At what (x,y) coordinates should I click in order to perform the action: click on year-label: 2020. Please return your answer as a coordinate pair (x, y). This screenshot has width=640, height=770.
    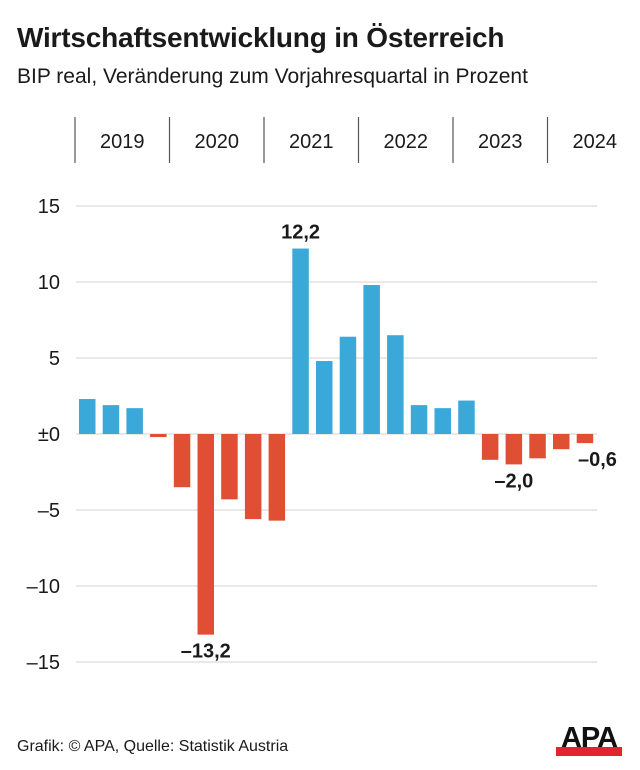
    Looking at the image, I should click on (217, 142).